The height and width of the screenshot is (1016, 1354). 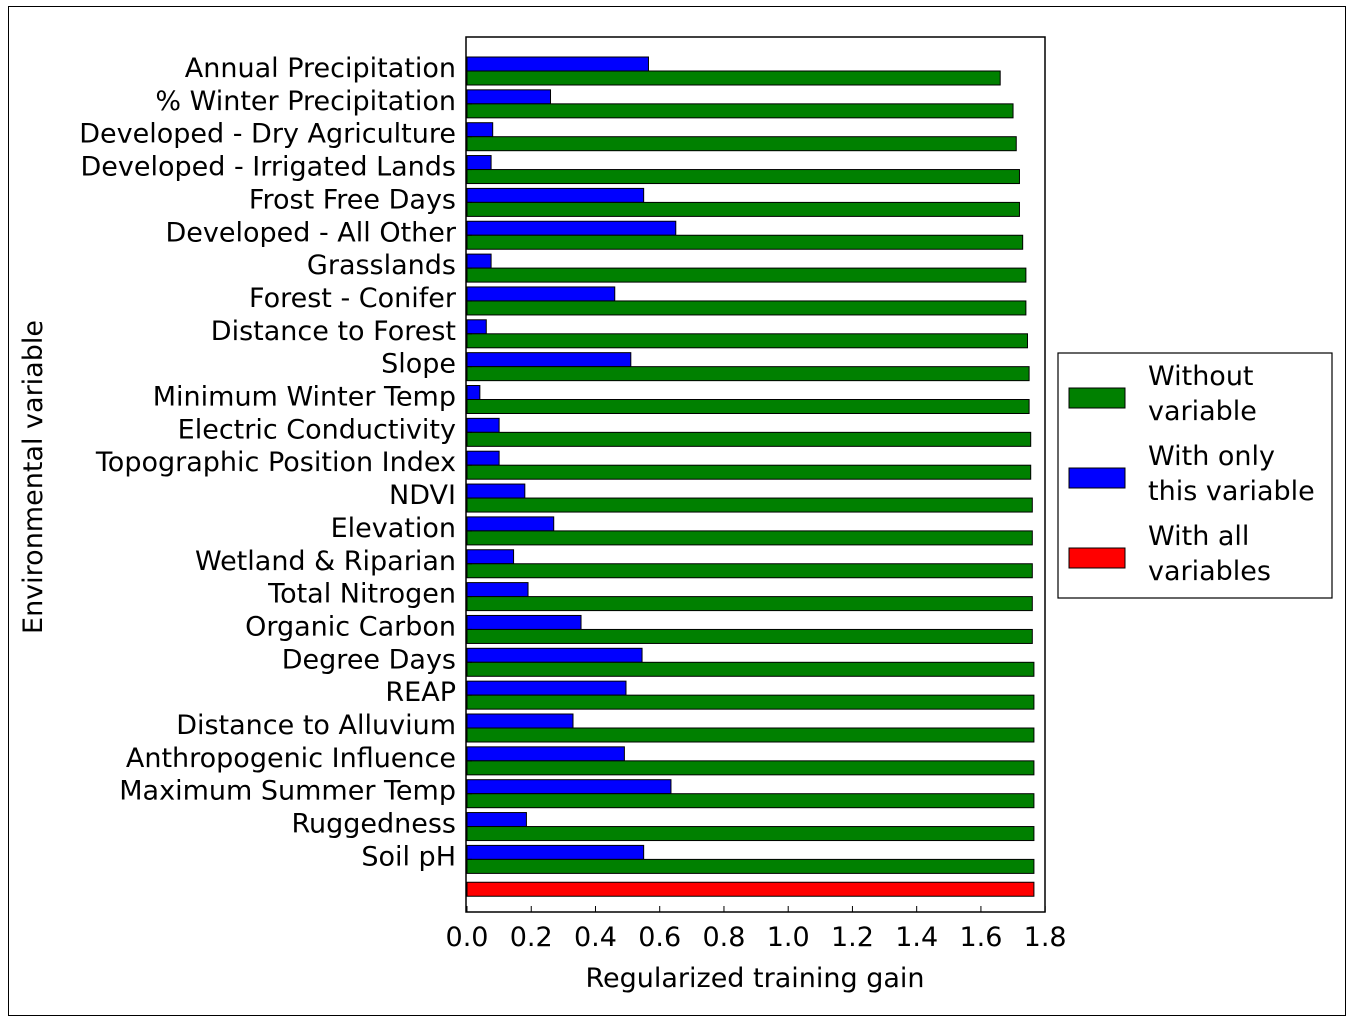 I want to click on x-tick-labels: 0.0 0.2 0.4 0.6 0.8 1.0 1.2 1.4 1.6 1.8, so click(x=756, y=929).